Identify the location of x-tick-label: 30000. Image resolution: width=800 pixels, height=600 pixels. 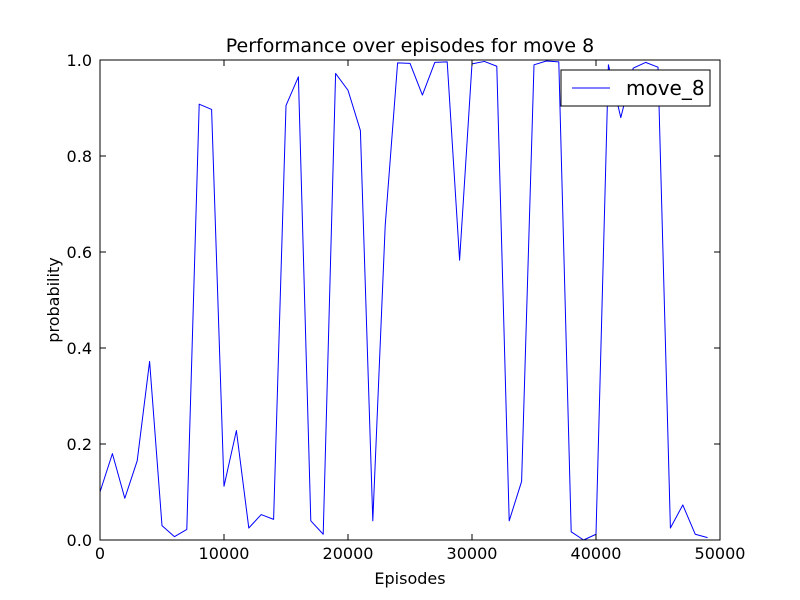
(472, 553).